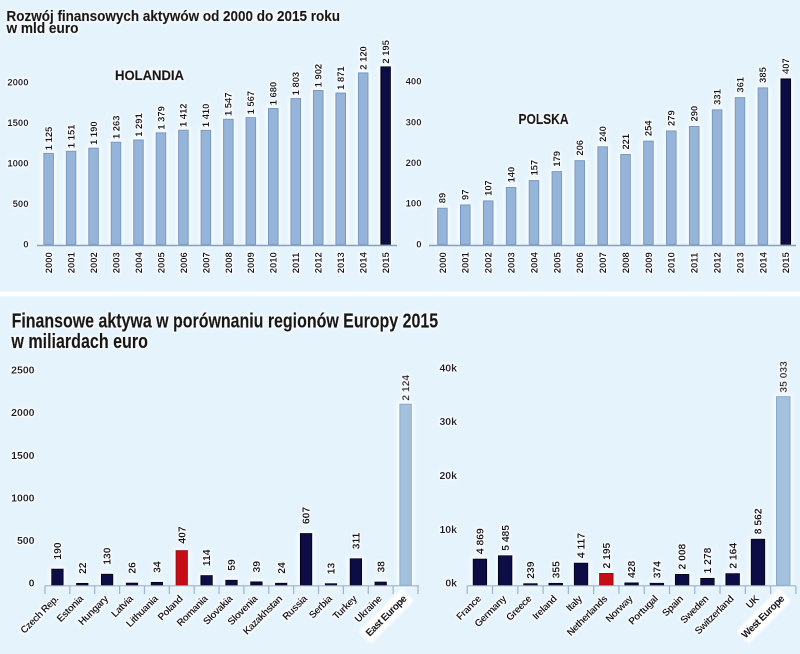 This screenshot has height=654, width=800. Describe the element at coordinates (58, 550) in the screenshot. I see `svg-text: 190` at that location.